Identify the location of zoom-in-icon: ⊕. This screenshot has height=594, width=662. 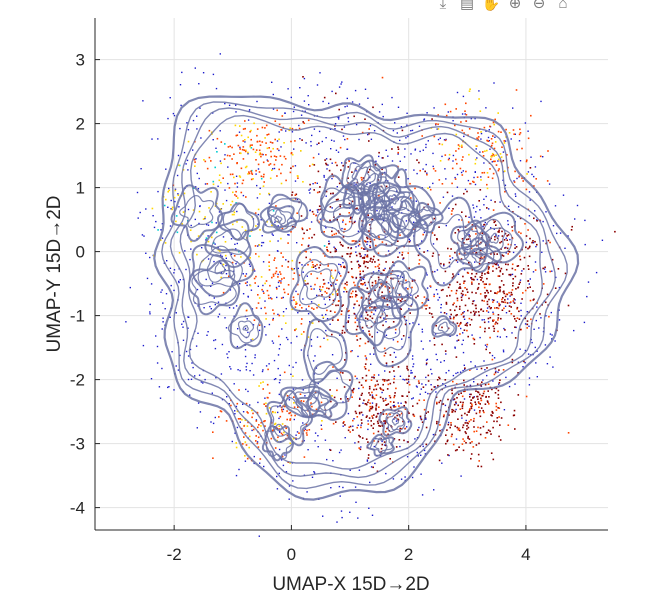
(515, 6).